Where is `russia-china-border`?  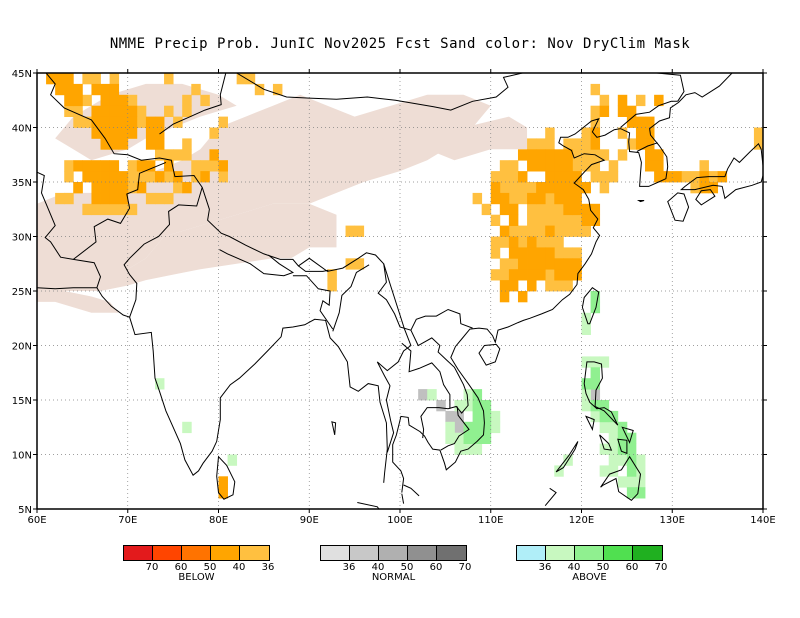 russia-china-border is located at coordinates (670, 87).